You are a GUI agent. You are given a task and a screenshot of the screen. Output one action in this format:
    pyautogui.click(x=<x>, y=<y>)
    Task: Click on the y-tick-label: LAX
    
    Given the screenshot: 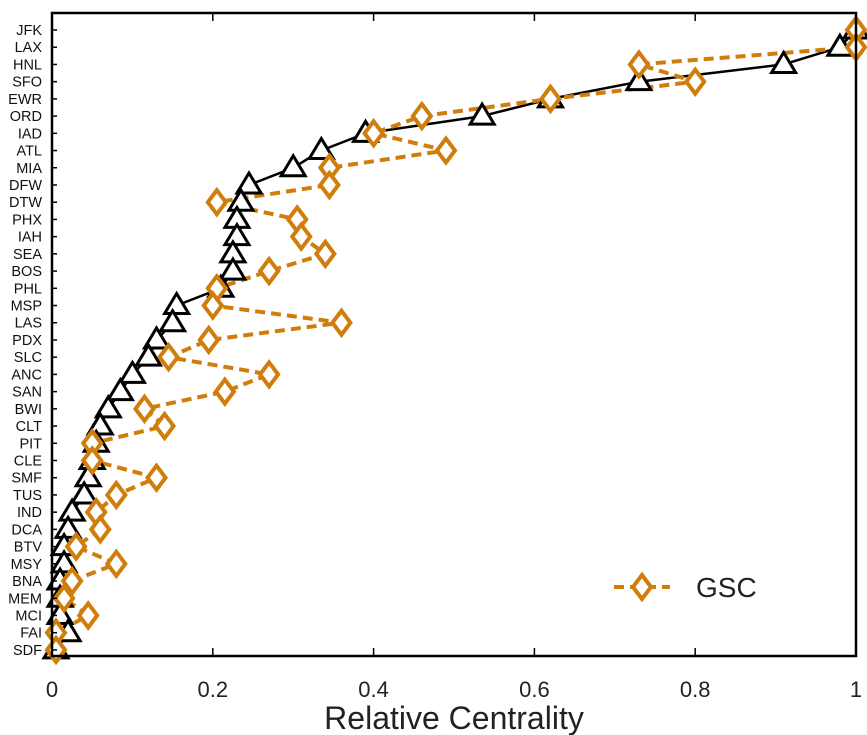 What is the action you would take?
    pyautogui.click(x=29, y=48)
    